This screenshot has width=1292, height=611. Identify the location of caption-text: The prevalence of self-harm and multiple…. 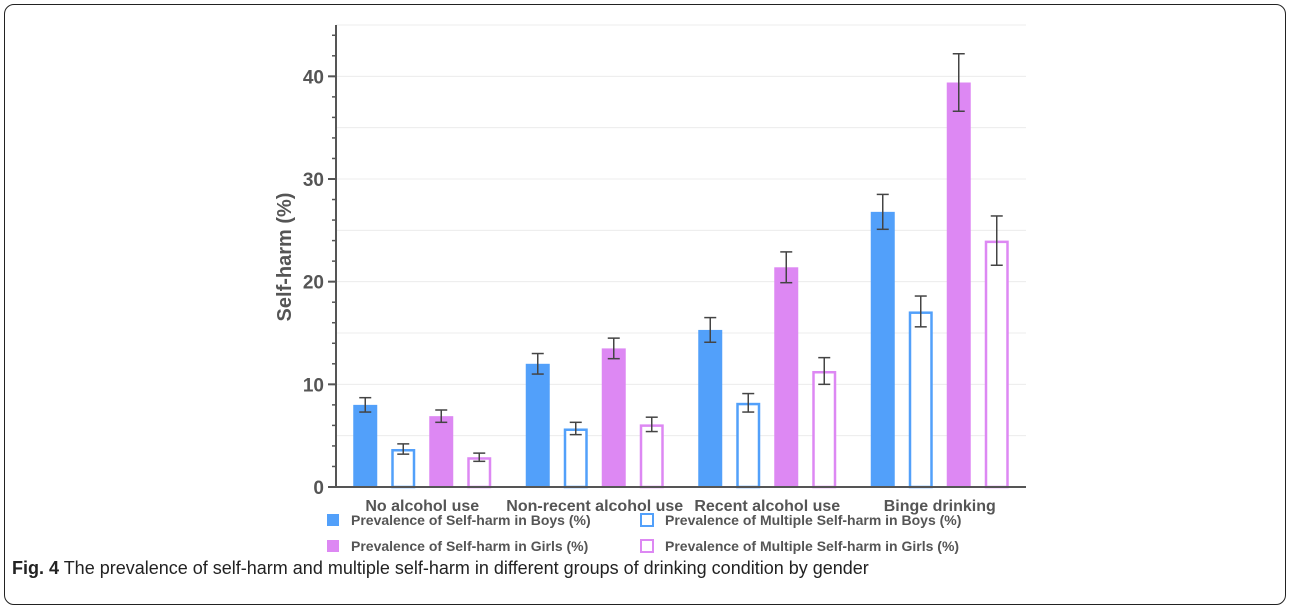
(464, 568).